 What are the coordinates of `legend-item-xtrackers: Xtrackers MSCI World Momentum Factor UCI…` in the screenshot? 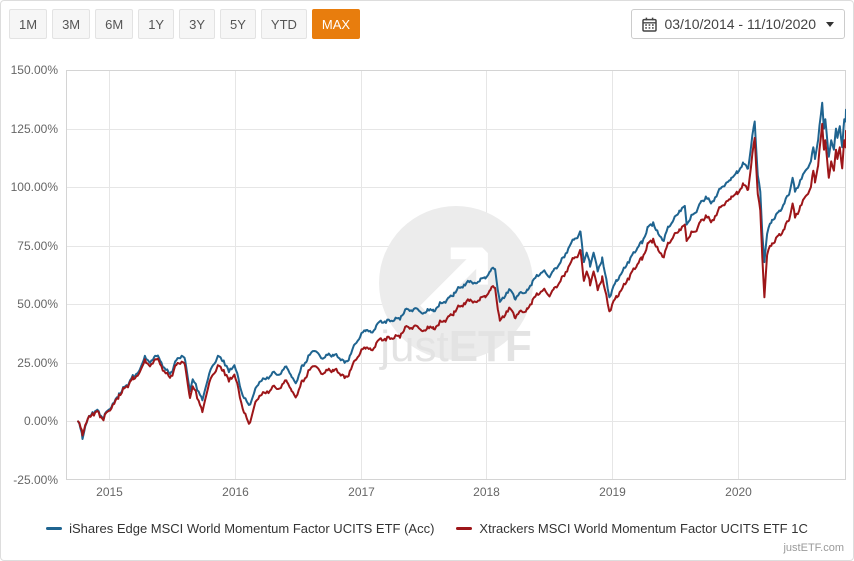 It's located at (632, 528).